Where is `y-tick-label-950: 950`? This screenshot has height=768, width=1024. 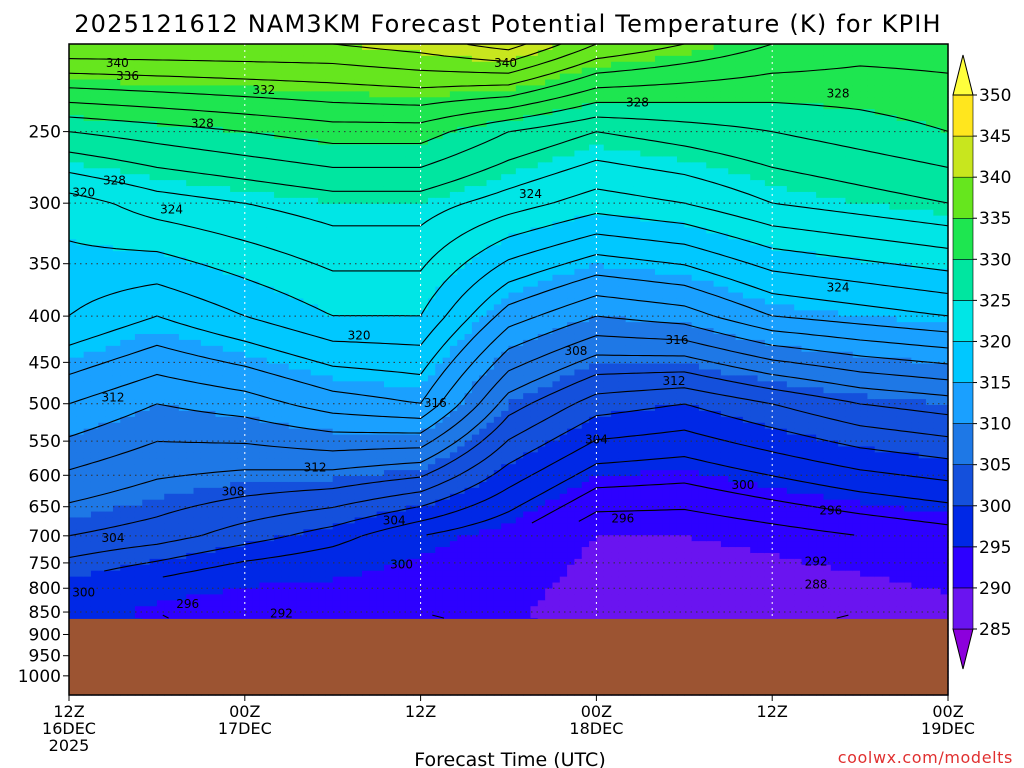 y-tick-label-950: 950 is located at coordinates (45, 657).